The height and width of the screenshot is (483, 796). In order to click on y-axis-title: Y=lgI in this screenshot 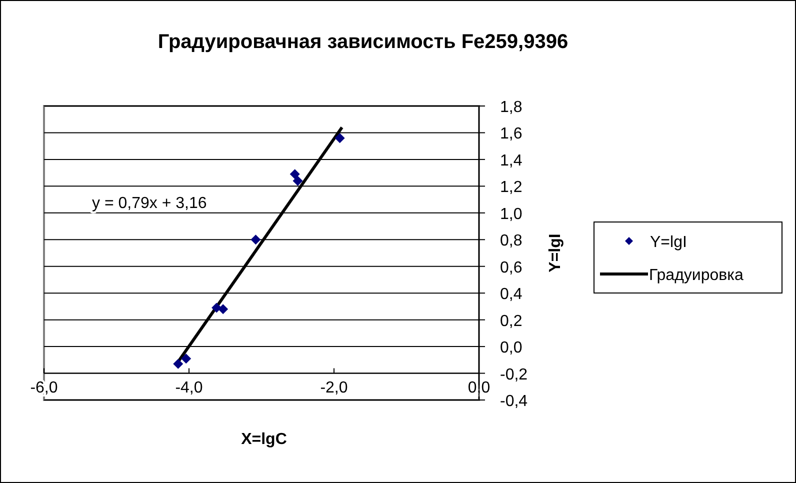, I will do `click(555, 253)`.